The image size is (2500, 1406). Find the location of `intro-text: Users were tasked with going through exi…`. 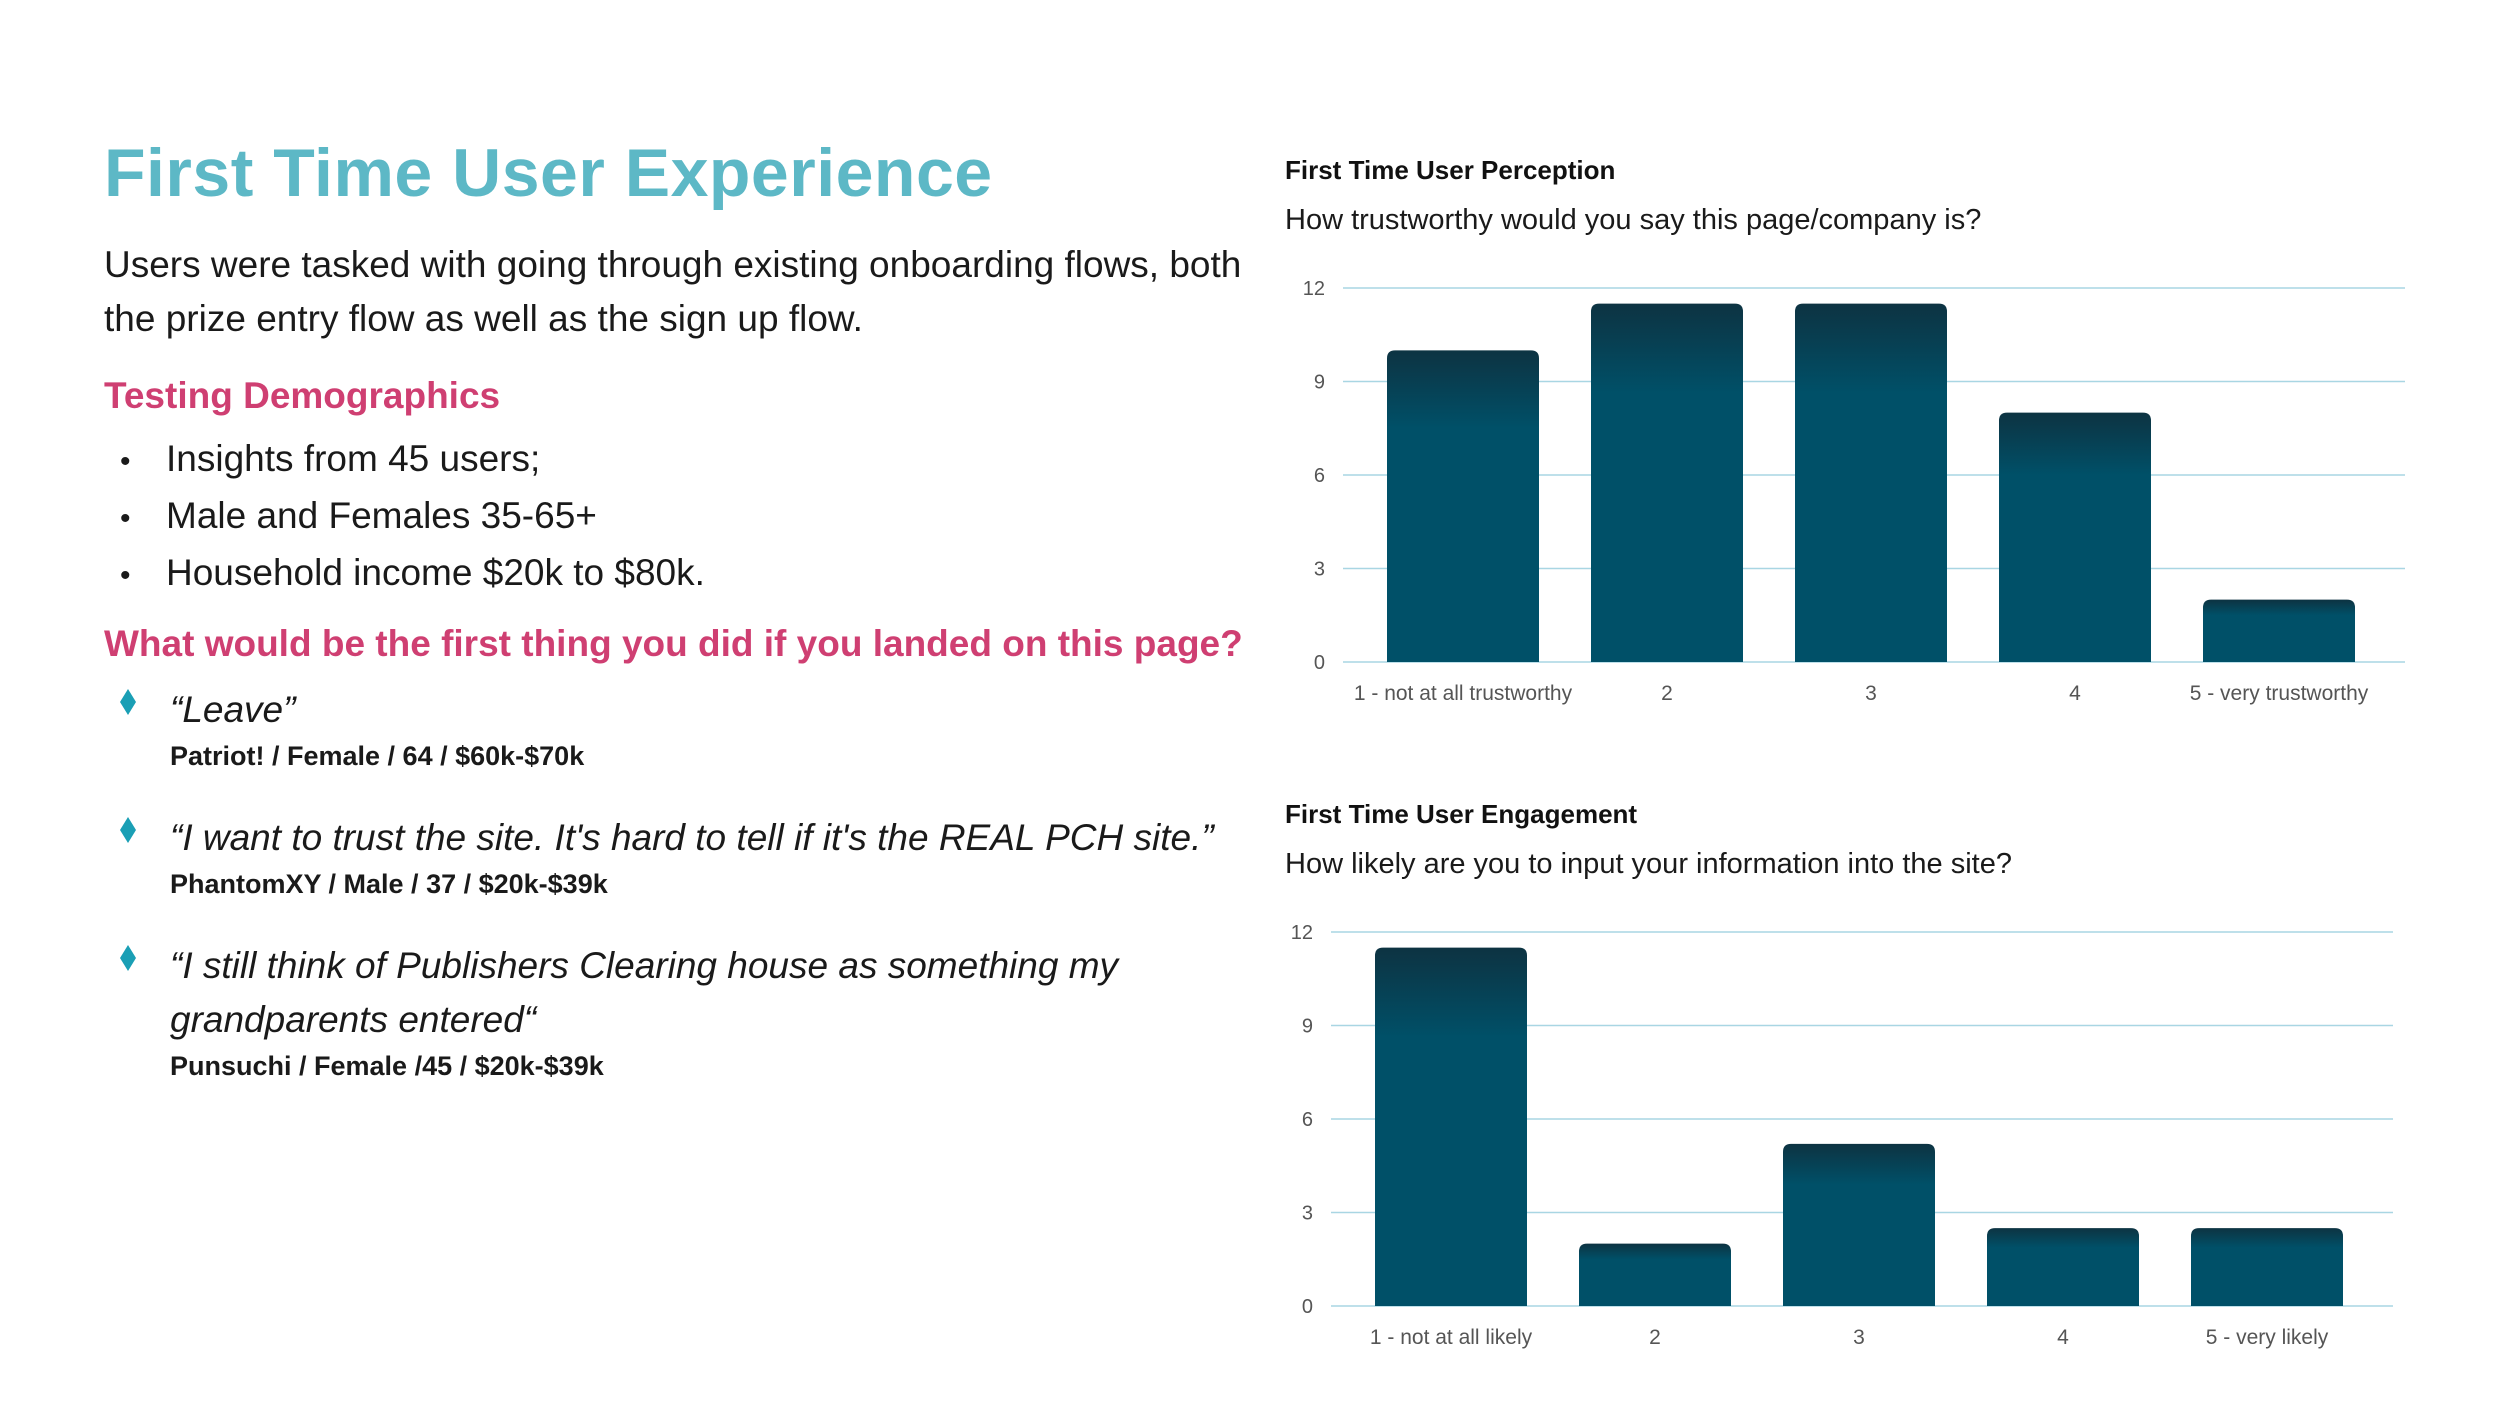

intro-text: Users were tasked with going through exi… is located at coordinates (673, 291).